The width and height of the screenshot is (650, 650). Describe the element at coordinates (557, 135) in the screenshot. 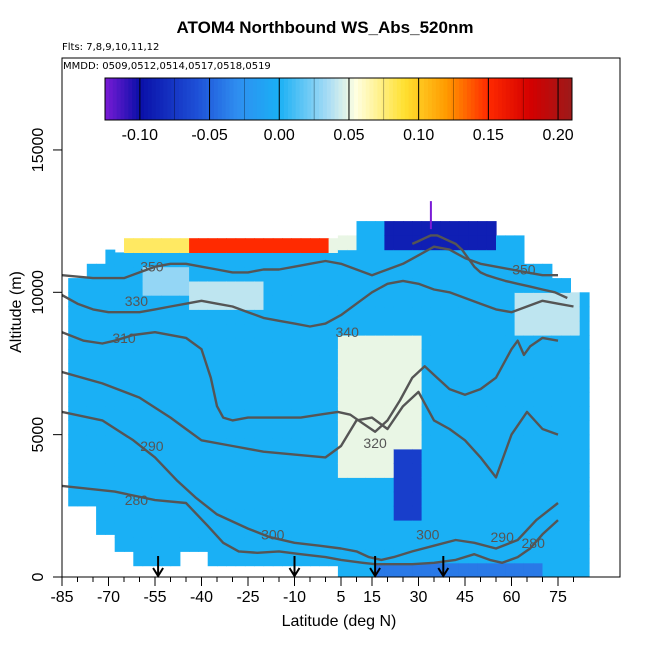

I see `colorbar-tick-label: 0.20` at that location.